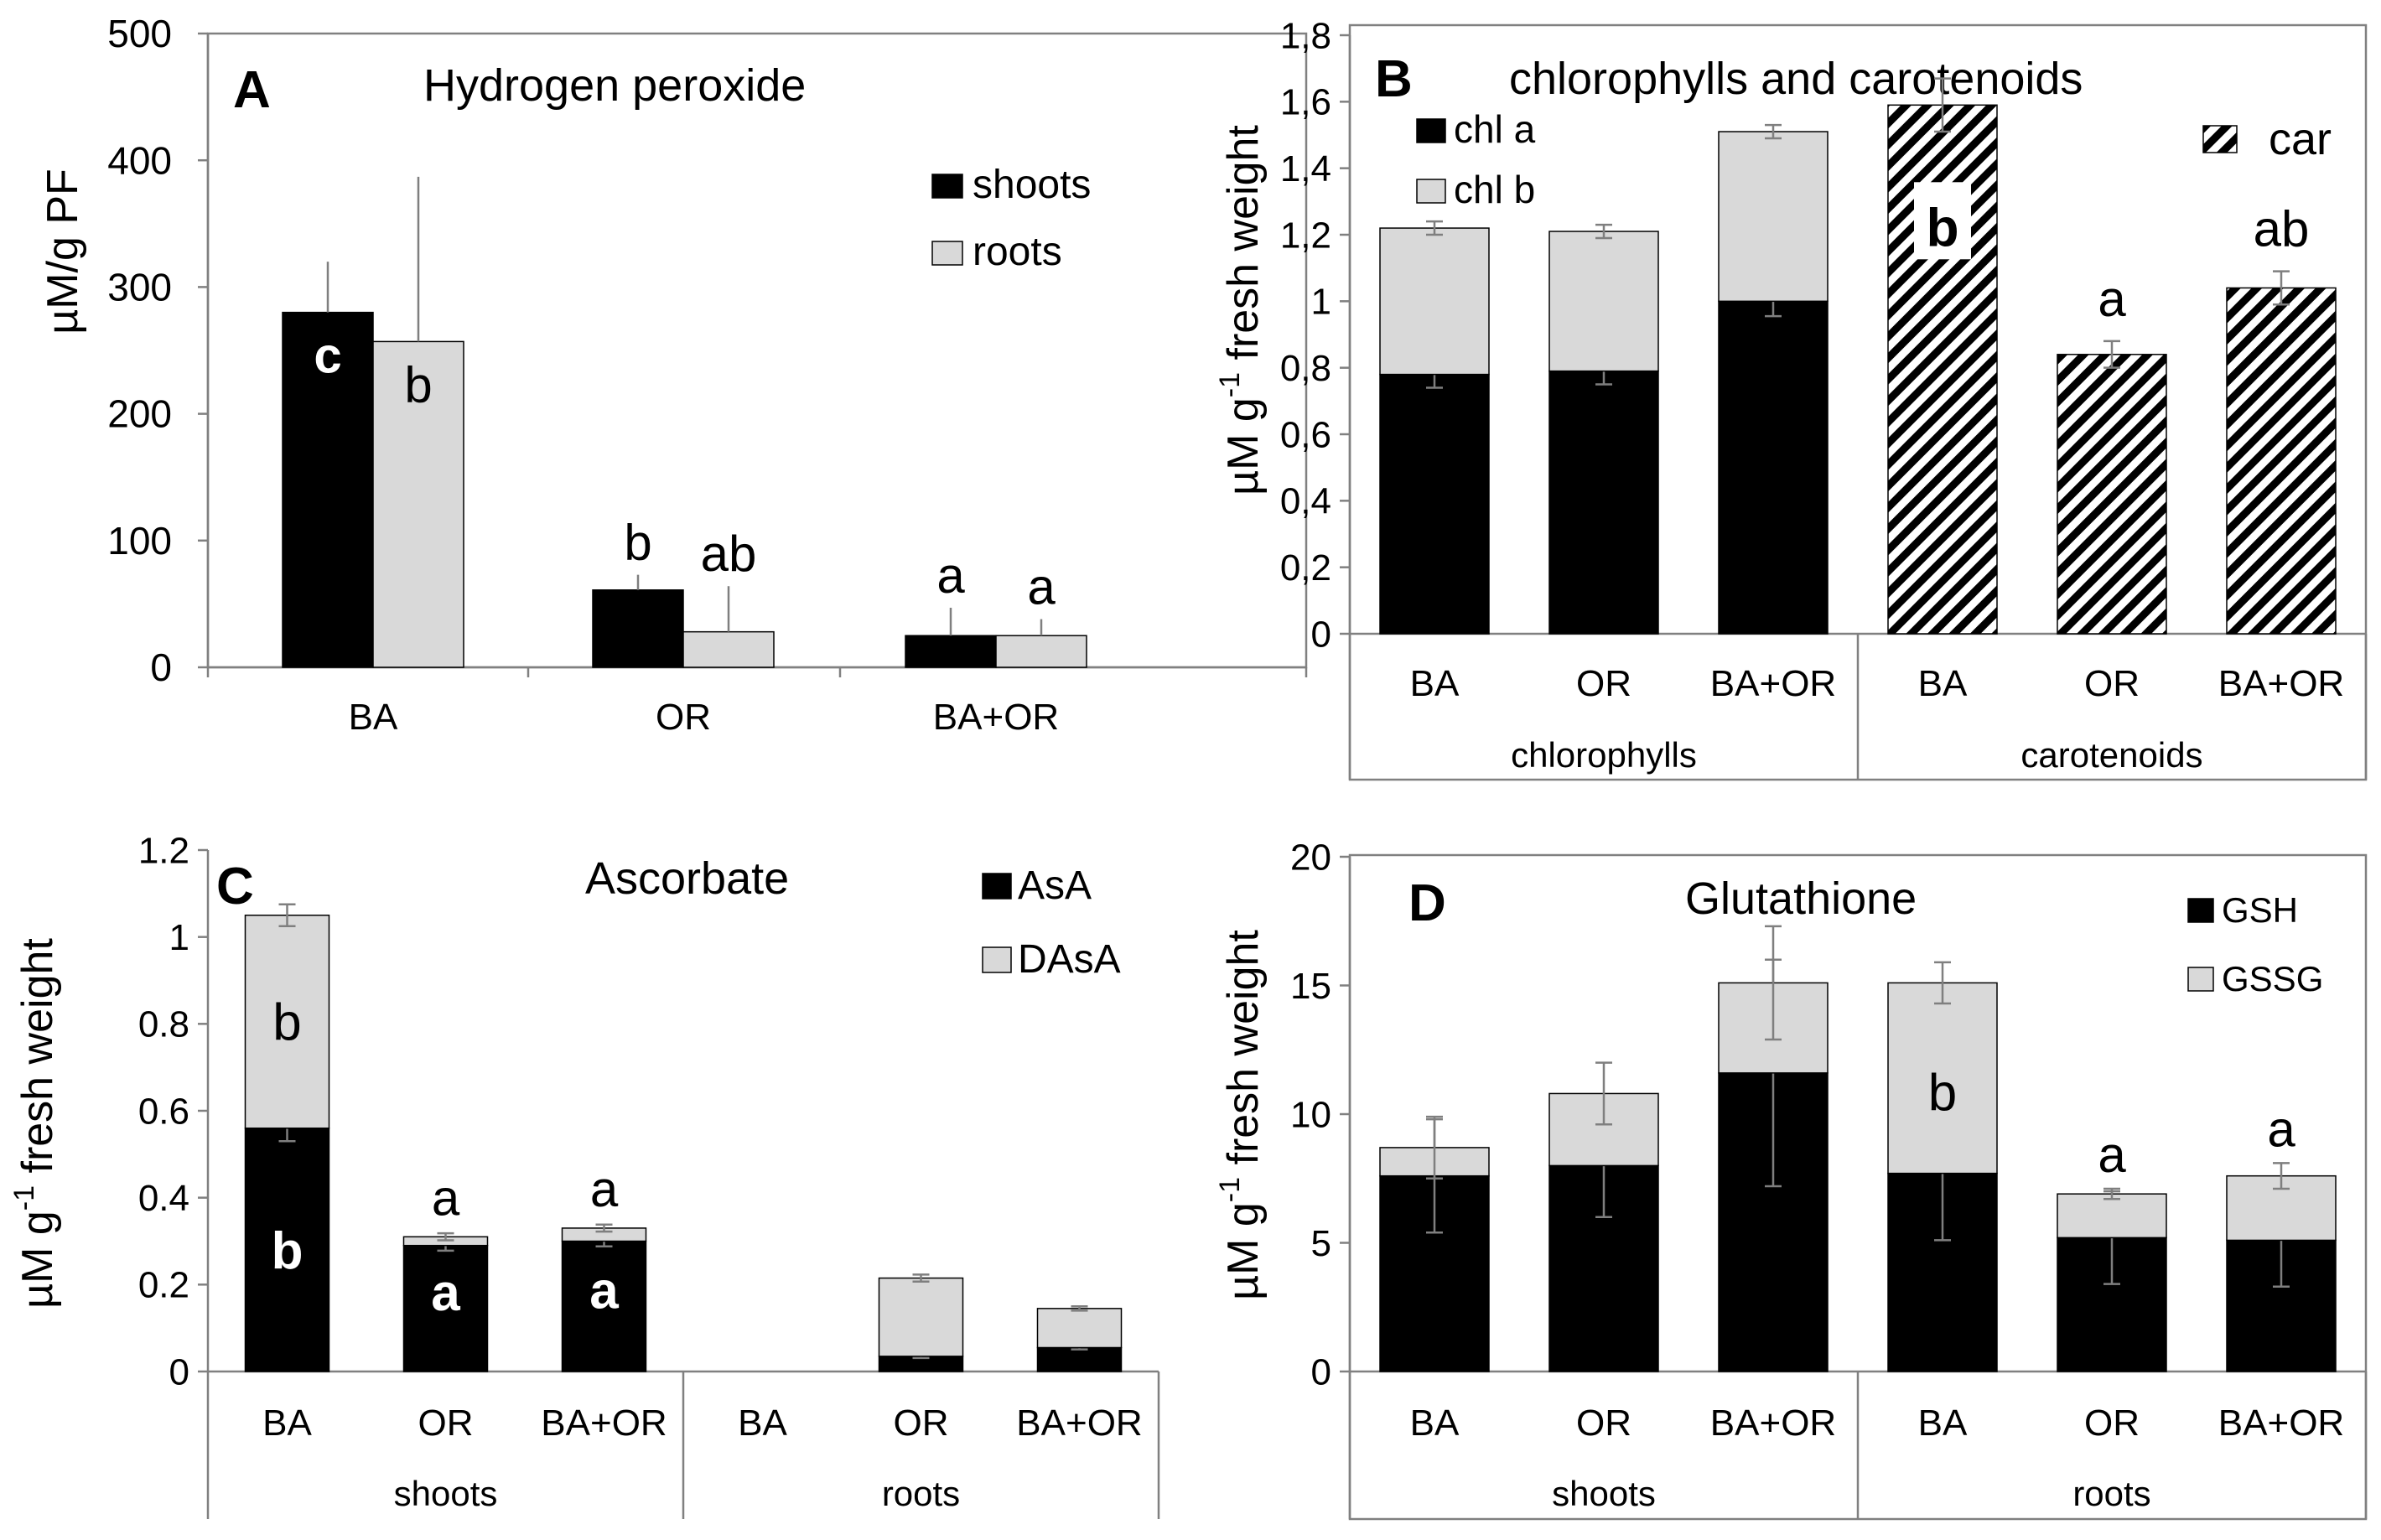 The width and height of the screenshot is (2381, 1540). I want to click on panel-b-title: chlorophylls and carotenoids, so click(1796, 79).